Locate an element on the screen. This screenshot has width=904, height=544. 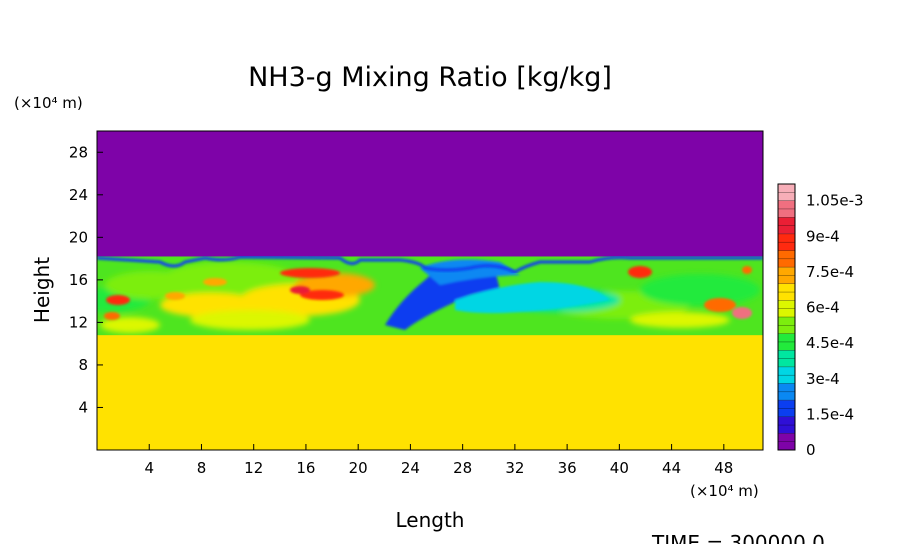
x-tick-label: 20 is located at coordinates (358, 468).